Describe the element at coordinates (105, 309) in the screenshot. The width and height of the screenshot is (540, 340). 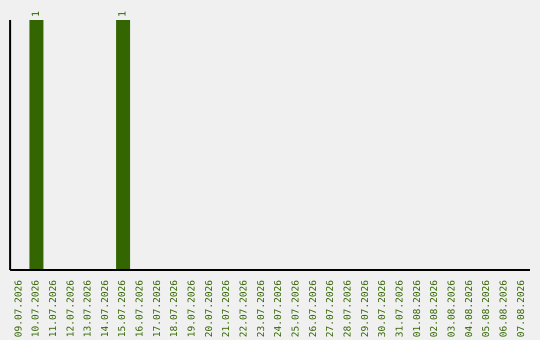
I see `x-tick-label: 14.07.2026` at that location.